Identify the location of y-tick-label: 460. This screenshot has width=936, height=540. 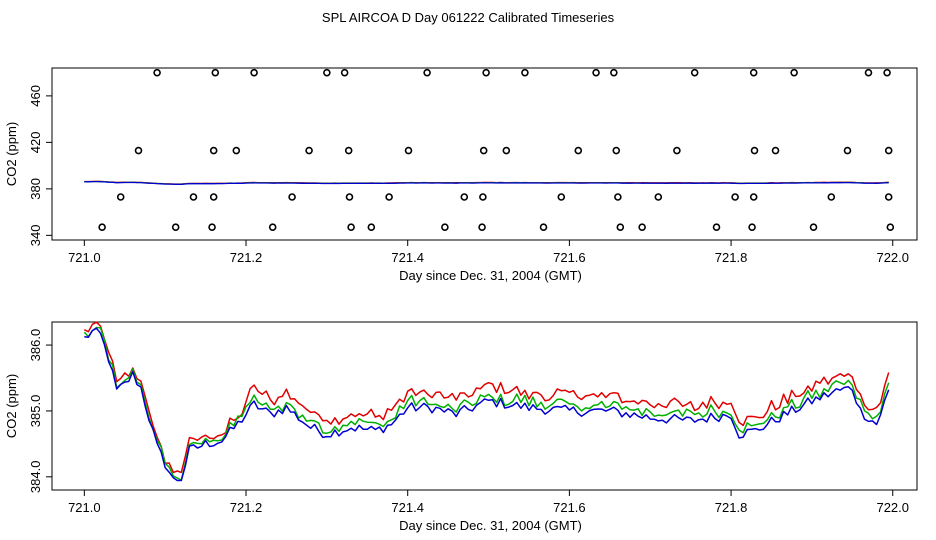
(35, 96).